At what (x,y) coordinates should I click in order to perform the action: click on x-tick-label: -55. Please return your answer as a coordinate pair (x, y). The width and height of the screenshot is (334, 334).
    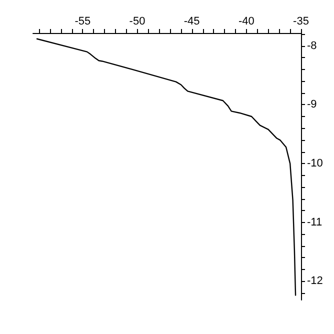
    Looking at the image, I should click on (82, 22).